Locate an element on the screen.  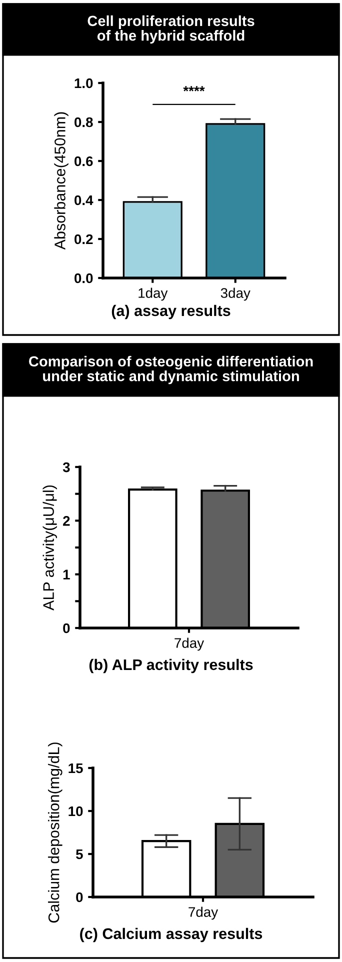
y-tick-label: 3 is located at coordinates (66, 467).